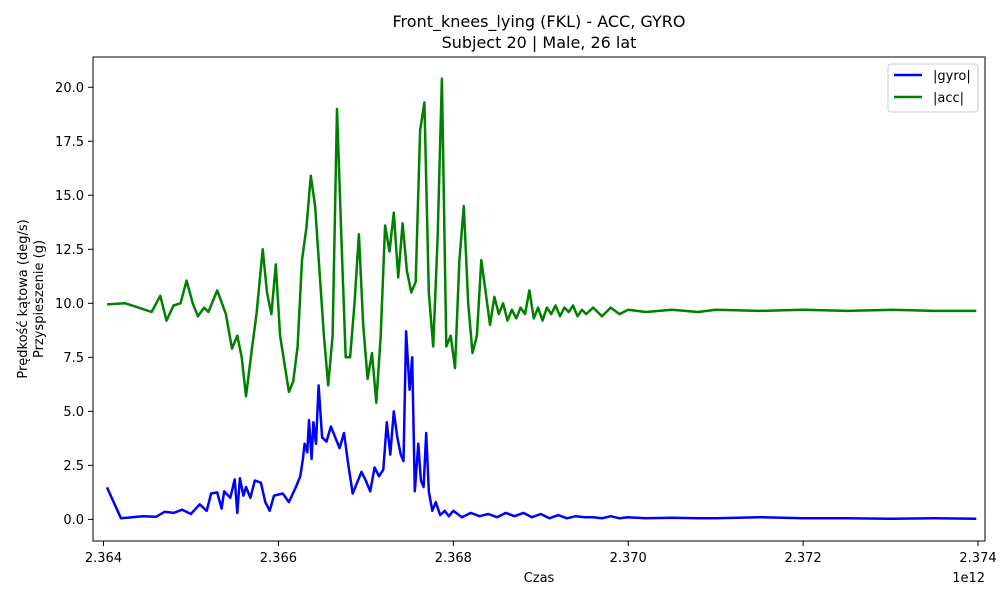 The width and height of the screenshot is (1000, 600). Describe the element at coordinates (453, 558) in the screenshot. I see `x-tick-label: 2.368` at that location.